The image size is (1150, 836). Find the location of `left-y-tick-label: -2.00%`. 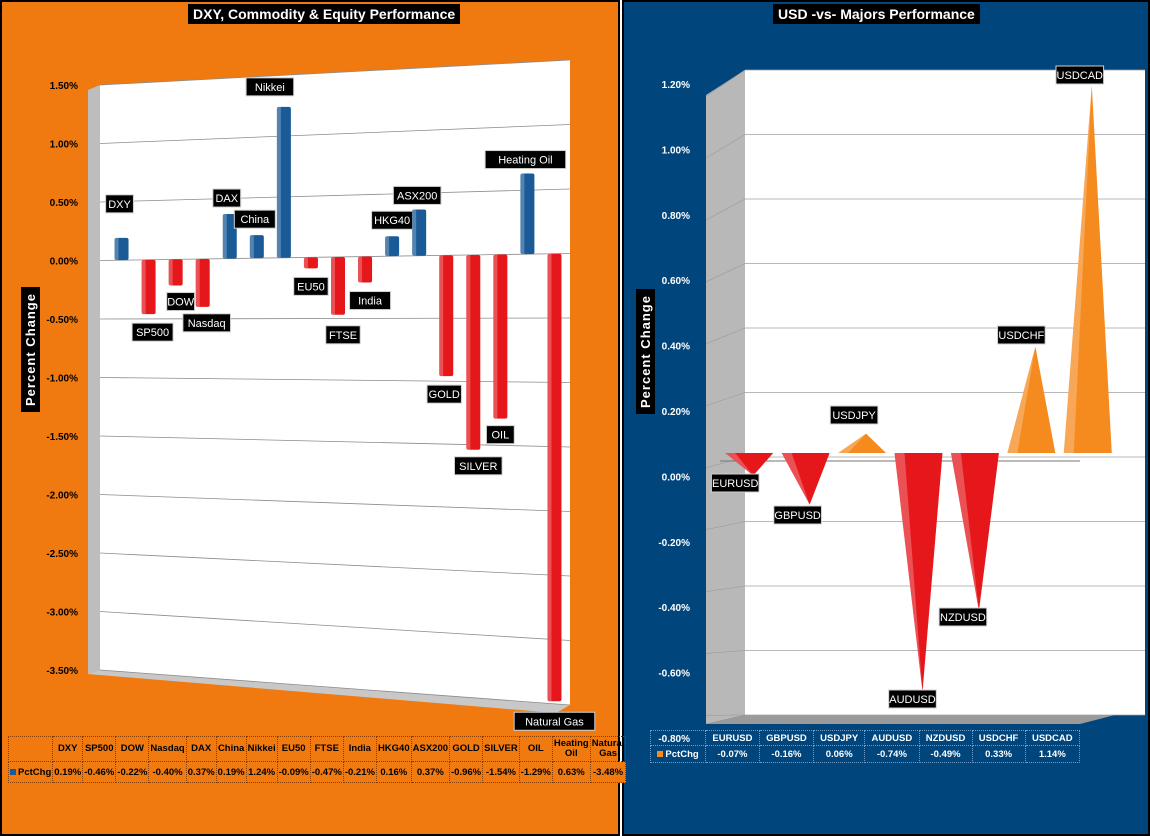

left-y-tick-label: -2.00% is located at coordinates (62, 496).